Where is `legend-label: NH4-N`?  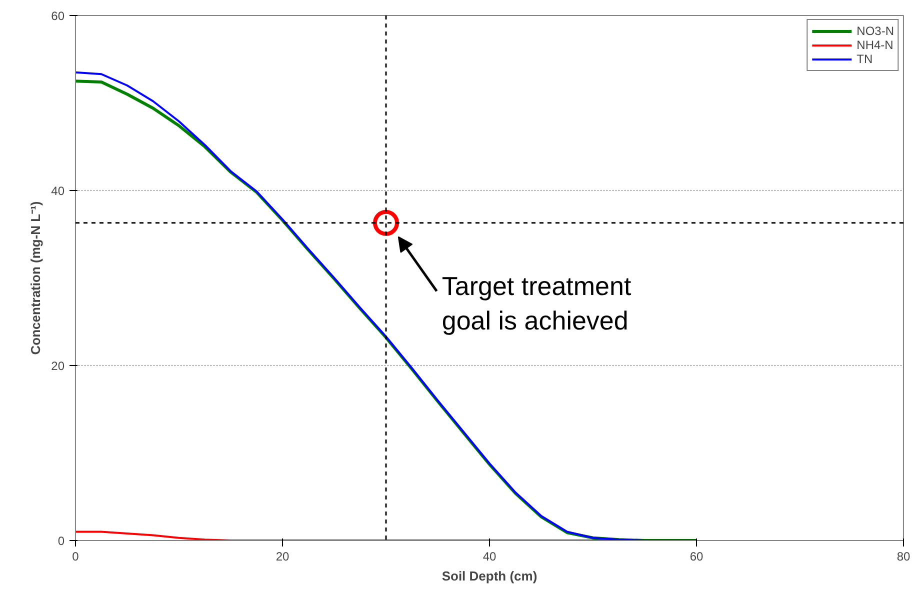
legend-label: NH4-N is located at coordinates (875, 45).